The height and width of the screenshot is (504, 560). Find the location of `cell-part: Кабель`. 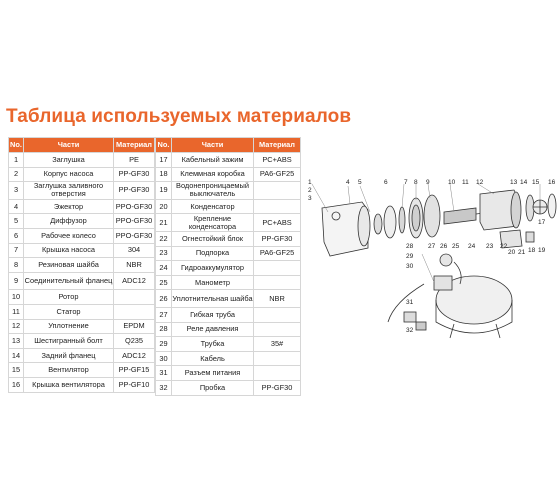

cell-part: Кабель is located at coordinates (212, 358).